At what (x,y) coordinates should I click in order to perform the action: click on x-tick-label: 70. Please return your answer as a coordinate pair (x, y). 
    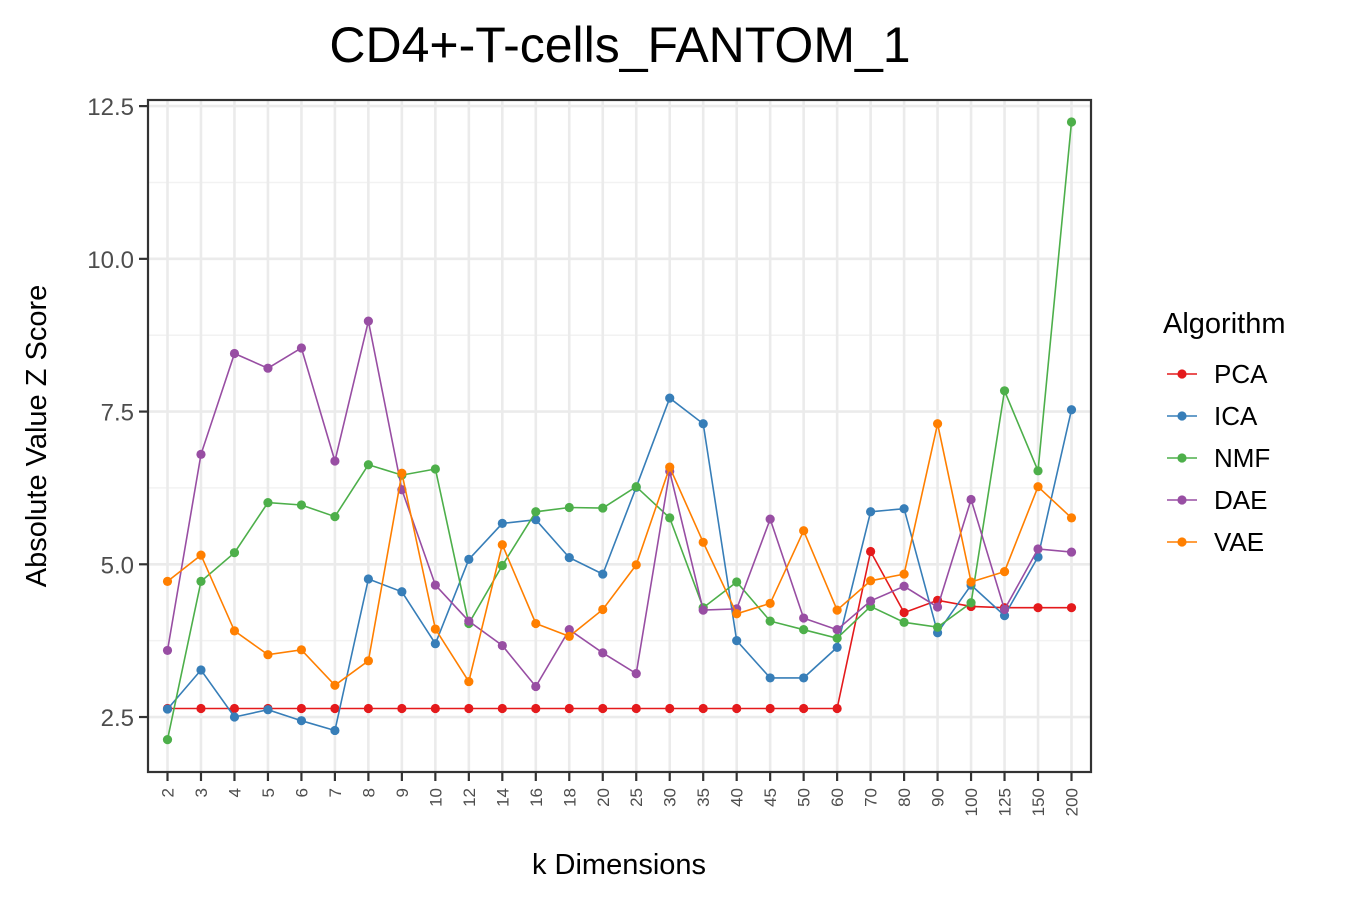
    Looking at the image, I should click on (871, 797).